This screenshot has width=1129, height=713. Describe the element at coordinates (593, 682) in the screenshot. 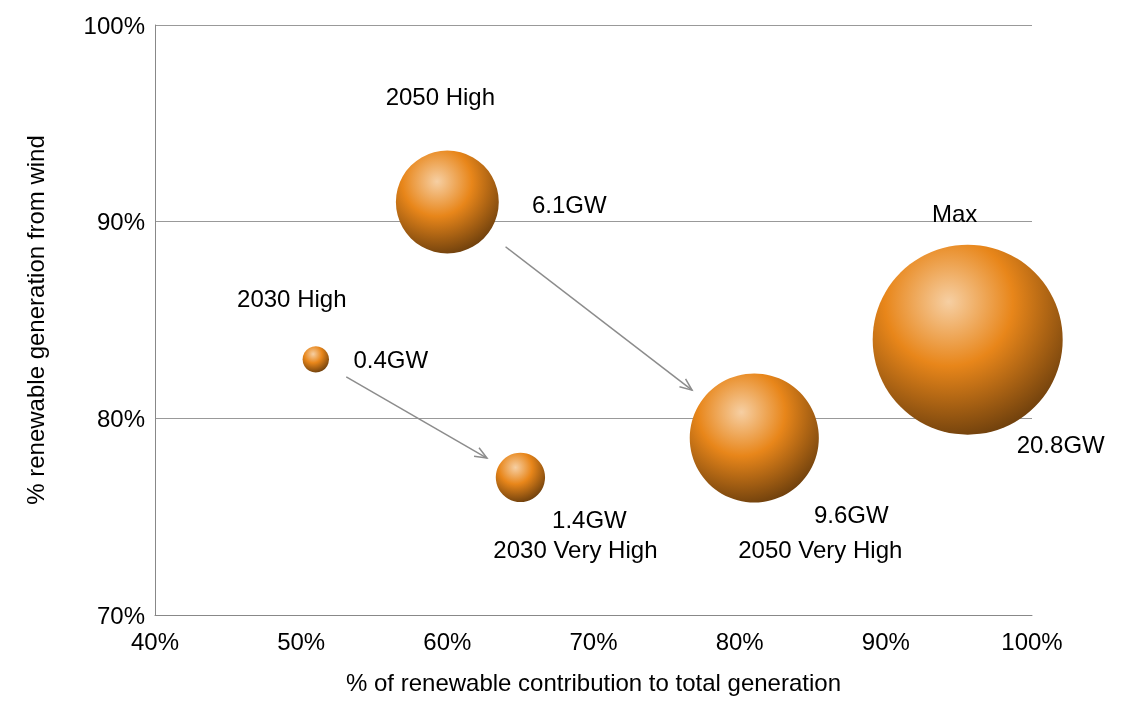

I see `x-axis-title: % of renewable contribution to total generation` at that location.